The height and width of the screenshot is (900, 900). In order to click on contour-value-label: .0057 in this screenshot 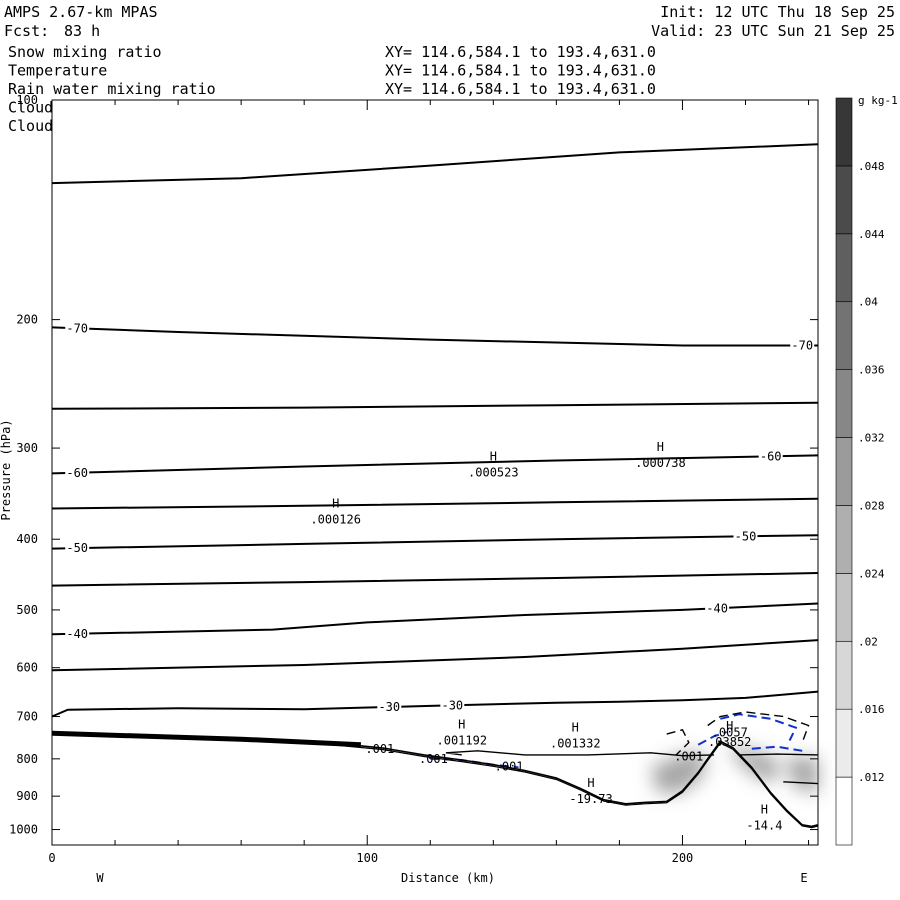, I will do `click(730, 732)`.